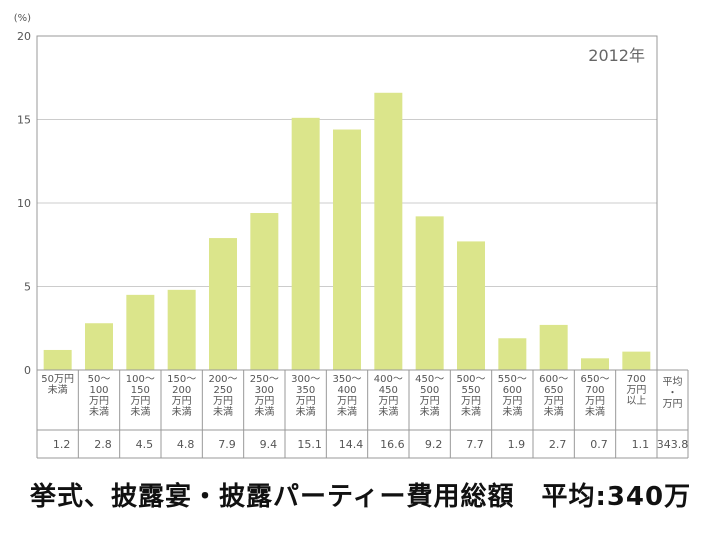 The image size is (720, 534). I want to click on average-label: 万円, so click(673, 404).